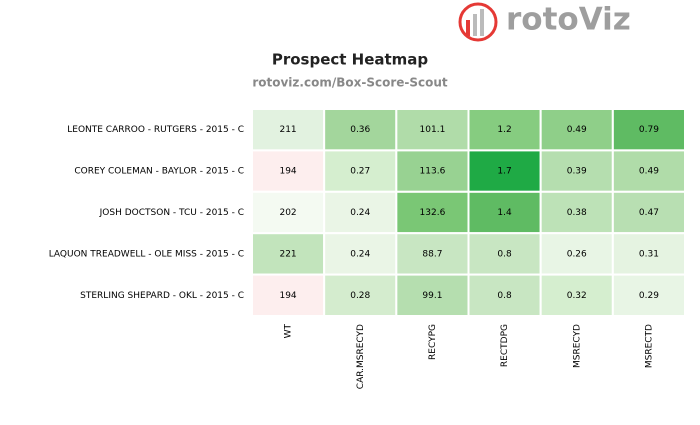  What do you see at coordinates (478, 22) in the screenshot?
I see `logo-icon` at bounding box center [478, 22].